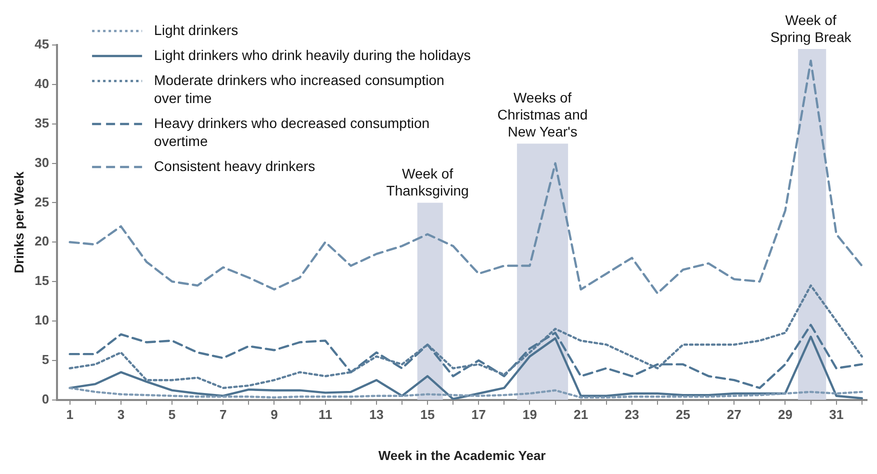 Image resolution: width=877 pixels, height=474 pixels. What do you see at coordinates (478, 414) in the screenshot?
I see `x-tick-label: 17` at bounding box center [478, 414].